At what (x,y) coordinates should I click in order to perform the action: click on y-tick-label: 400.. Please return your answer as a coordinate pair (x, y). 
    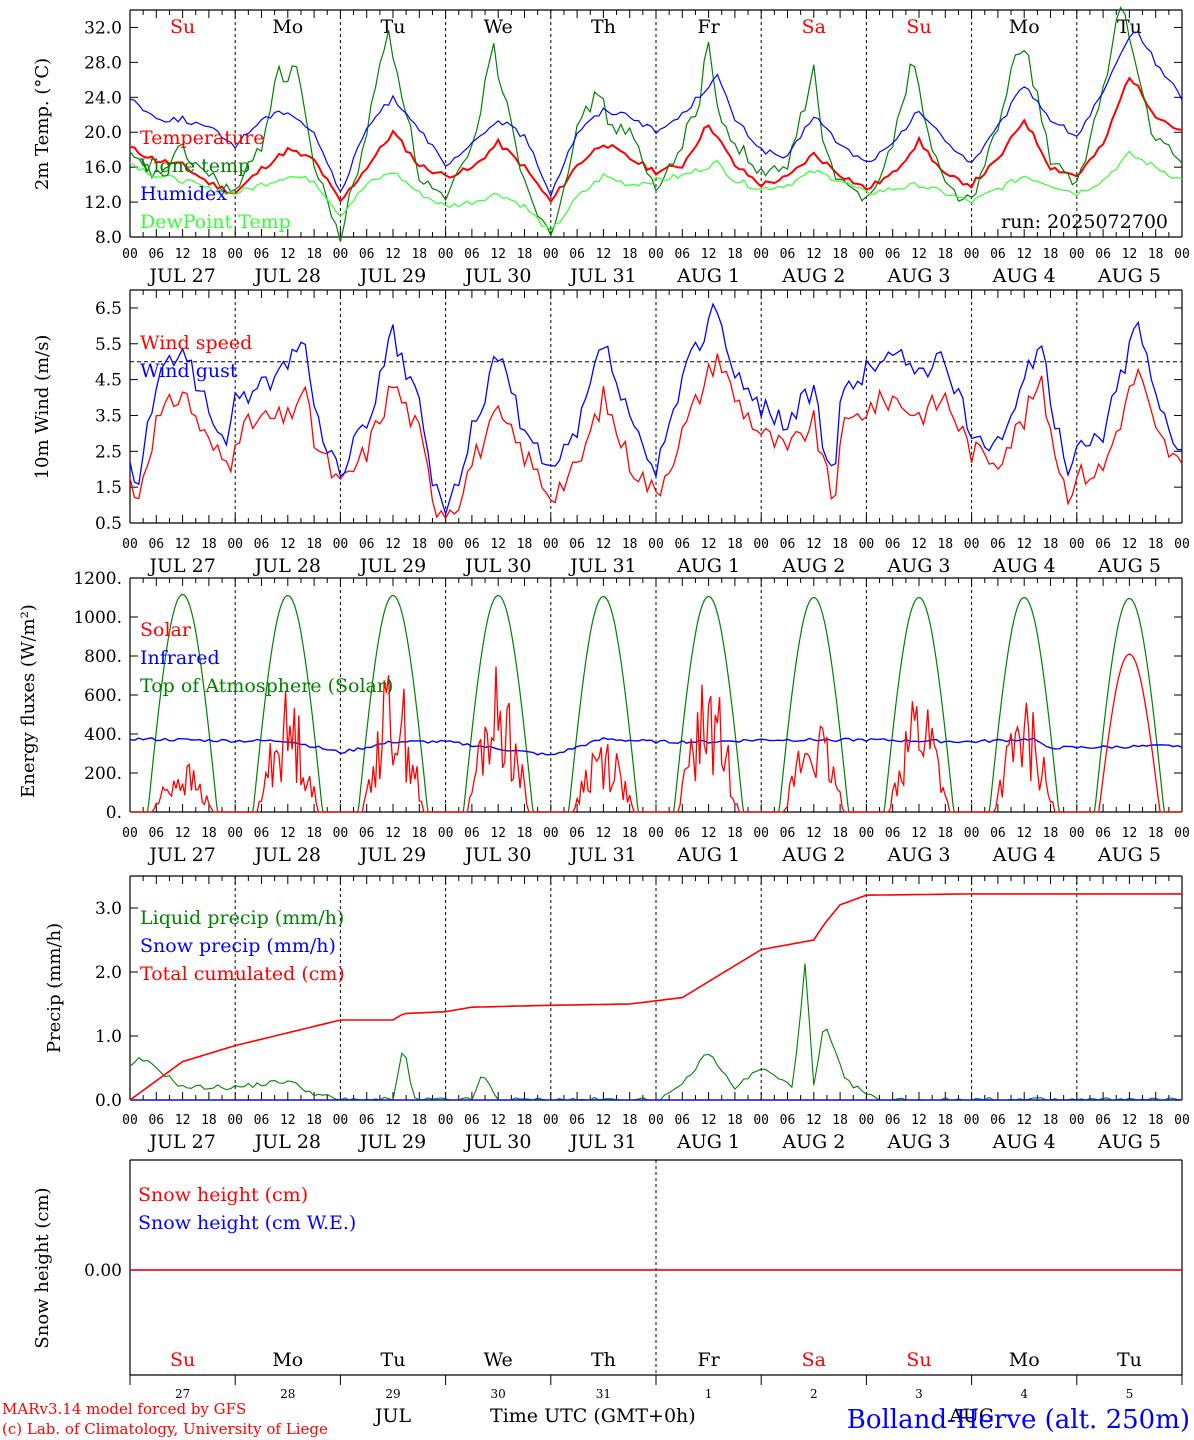
    Looking at the image, I should click on (103, 735).